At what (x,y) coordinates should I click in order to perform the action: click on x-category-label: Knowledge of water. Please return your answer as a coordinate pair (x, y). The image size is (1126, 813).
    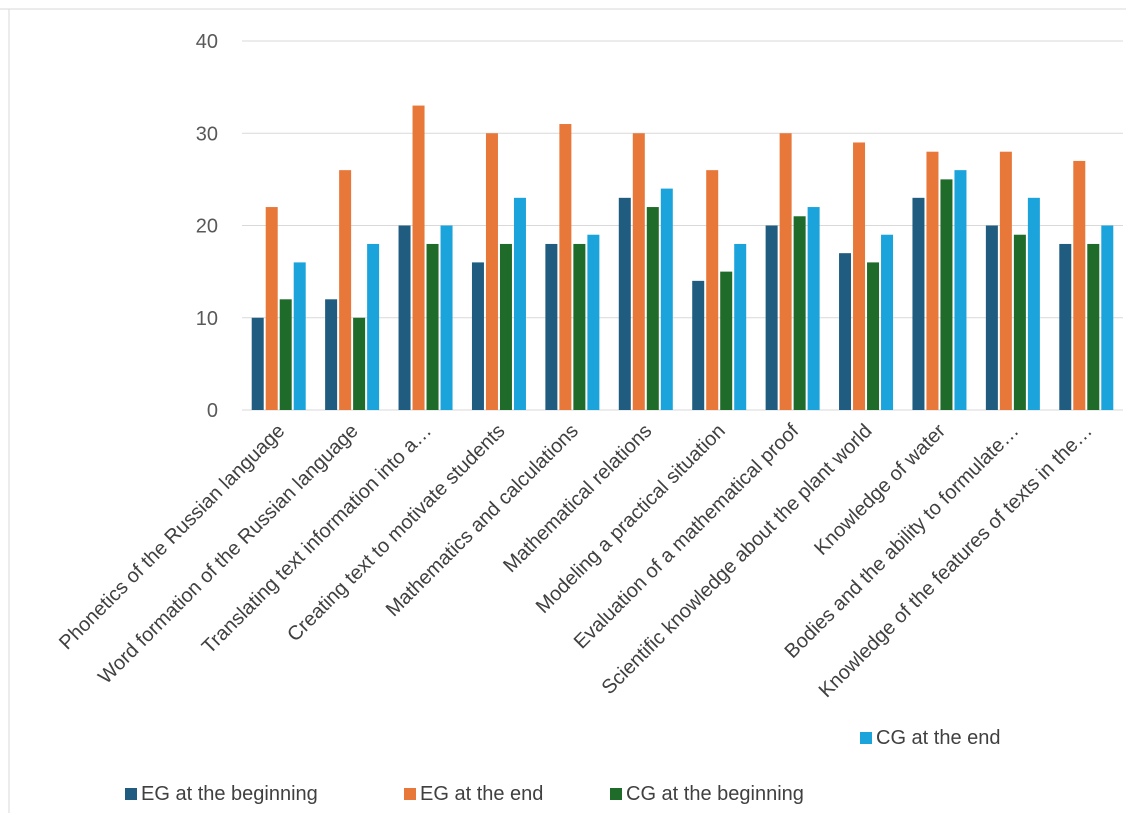
    Looking at the image, I should click on (880, 490).